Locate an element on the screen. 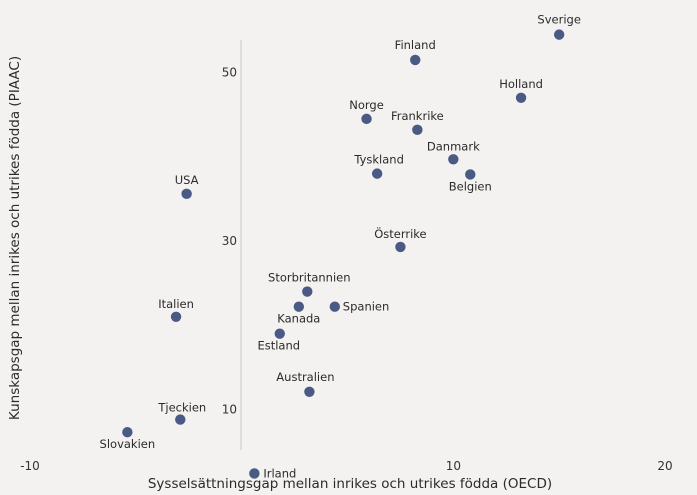 The height and width of the screenshot is (495, 697). y-tick-label: 30 is located at coordinates (229, 241).